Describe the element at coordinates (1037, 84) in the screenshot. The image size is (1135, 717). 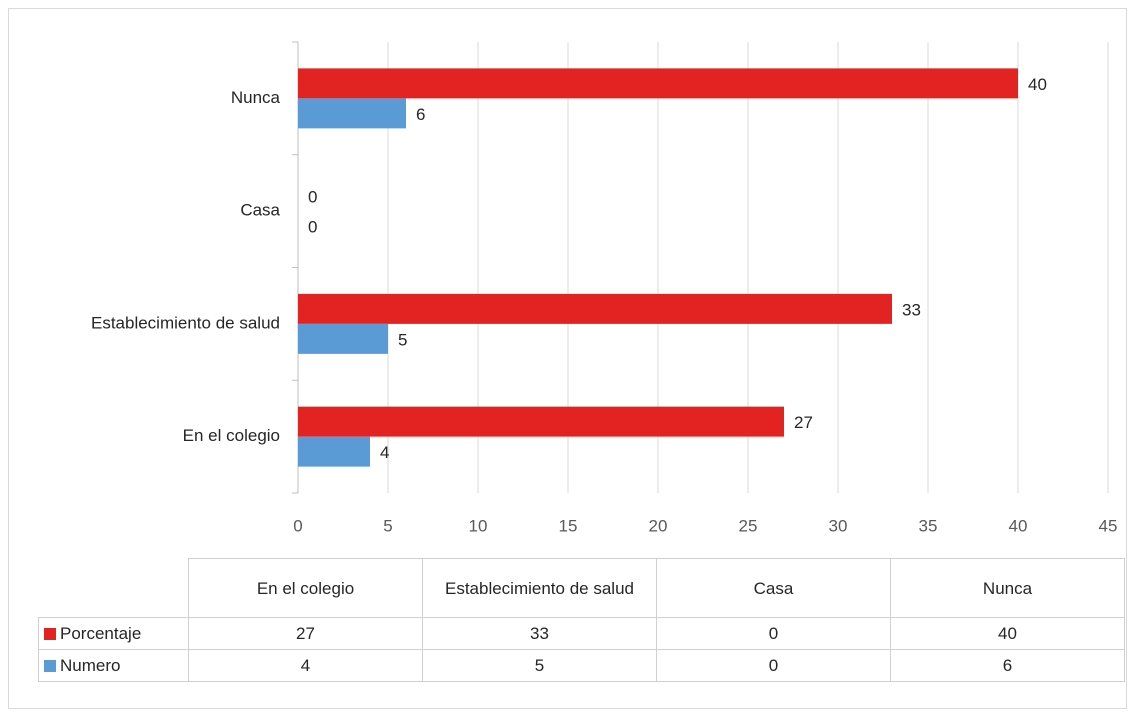
I see `data-label: 40` at that location.